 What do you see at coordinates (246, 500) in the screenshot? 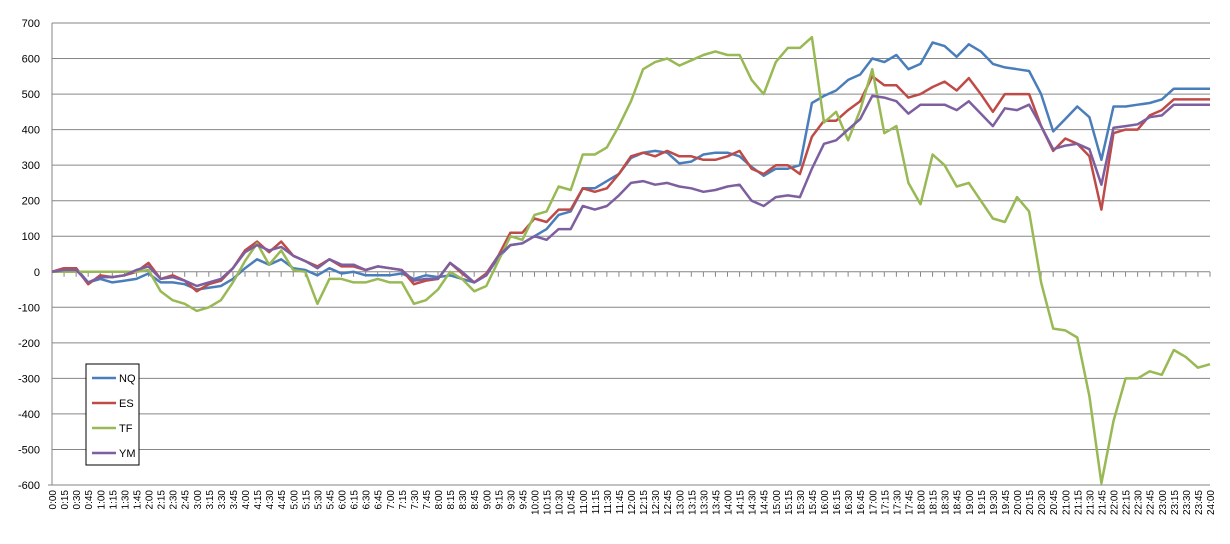
I see `x-tick-label: 4:00` at bounding box center [246, 500].